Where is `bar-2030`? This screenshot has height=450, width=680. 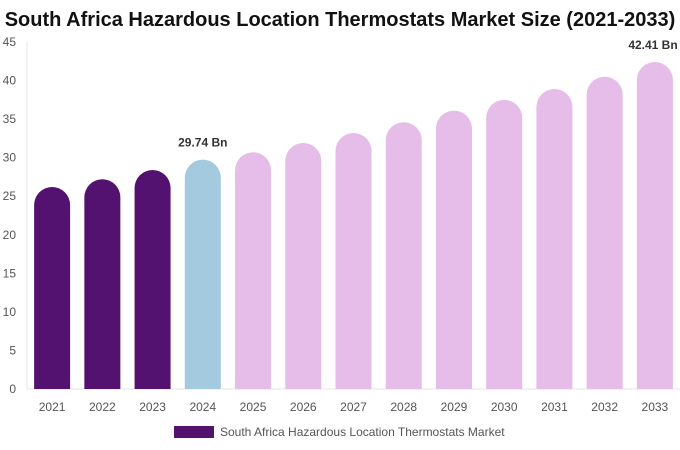 bar-2030 is located at coordinates (504, 244).